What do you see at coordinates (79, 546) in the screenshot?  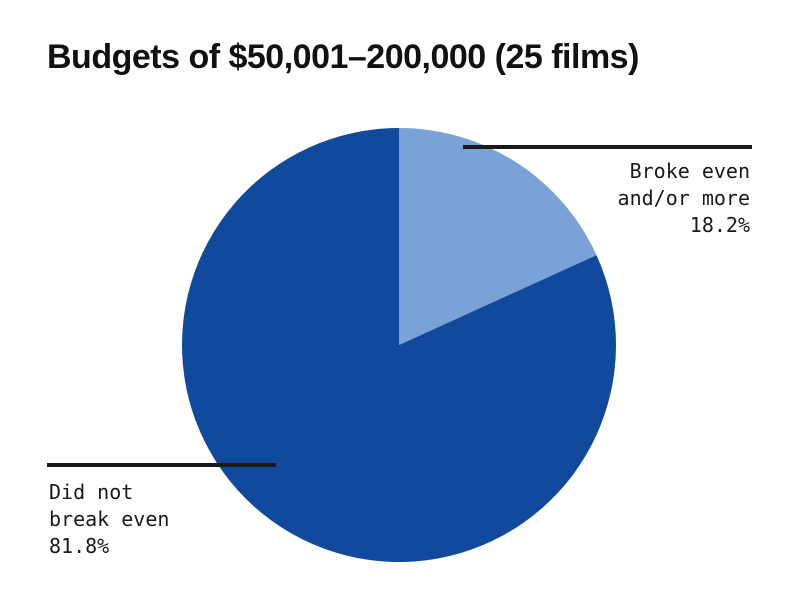 I see `slice-value-label-2: 81.8%` at bounding box center [79, 546].